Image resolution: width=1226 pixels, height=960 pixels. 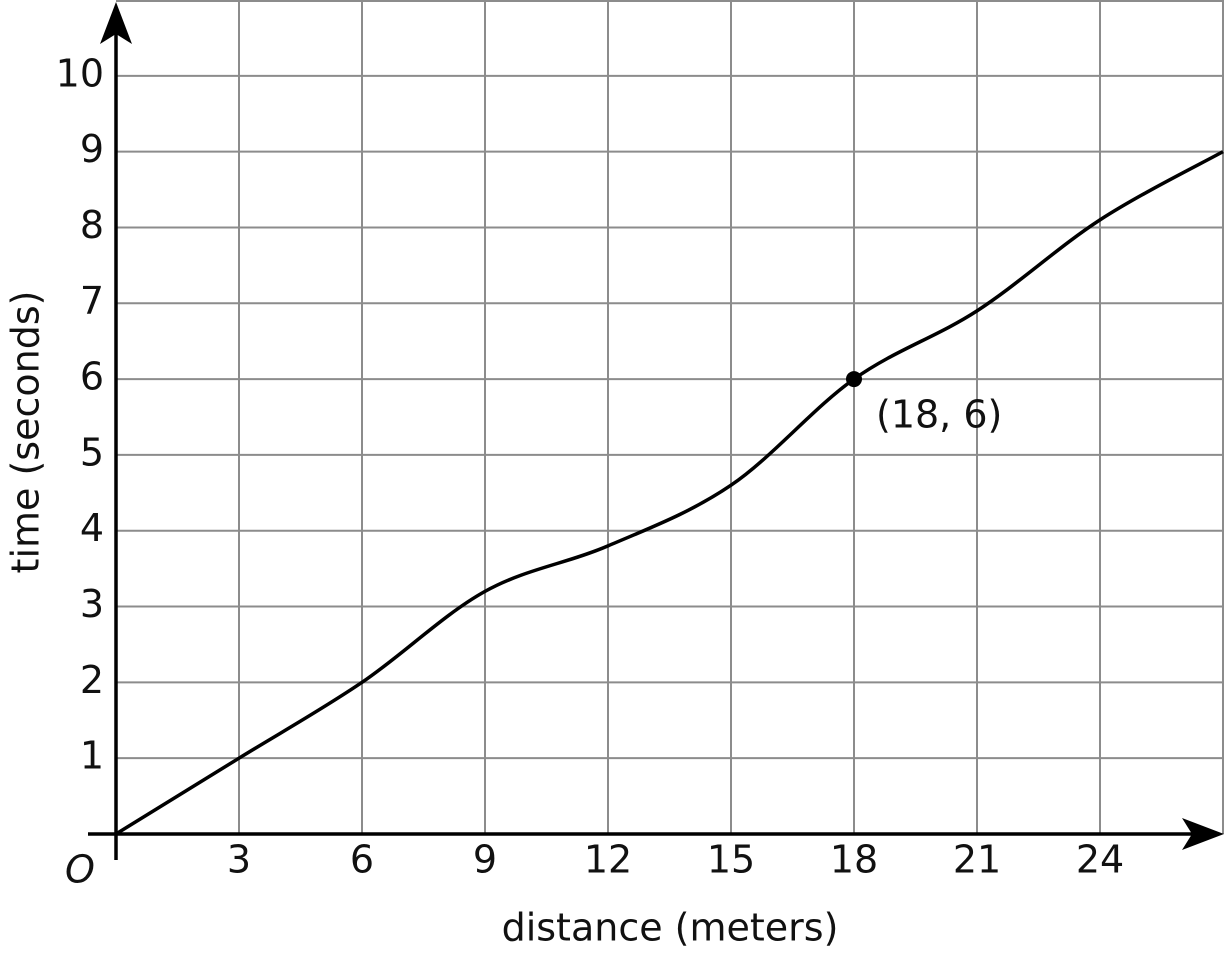 What do you see at coordinates (92, 452) in the screenshot?
I see `y-tick-label: 5` at bounding box center [92, 452].